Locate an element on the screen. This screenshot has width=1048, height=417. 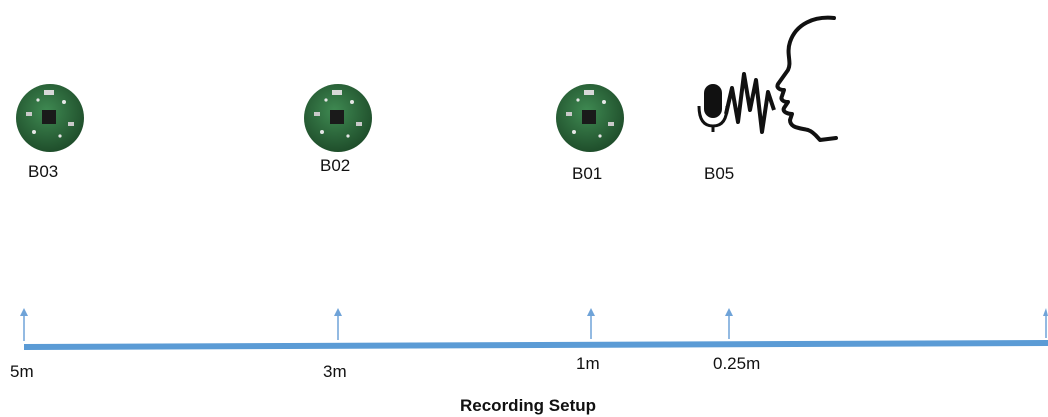
device-label-b02: B02 is located at coordinates (335, 165).